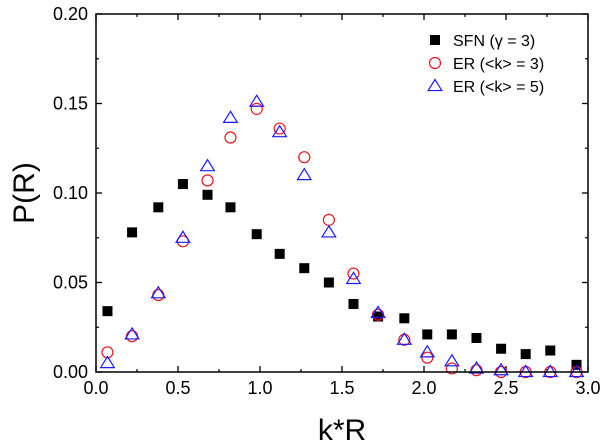 This screenshot has width=607, height=447. I want to click on x-tick-label: 2.0, so click(423, 388).